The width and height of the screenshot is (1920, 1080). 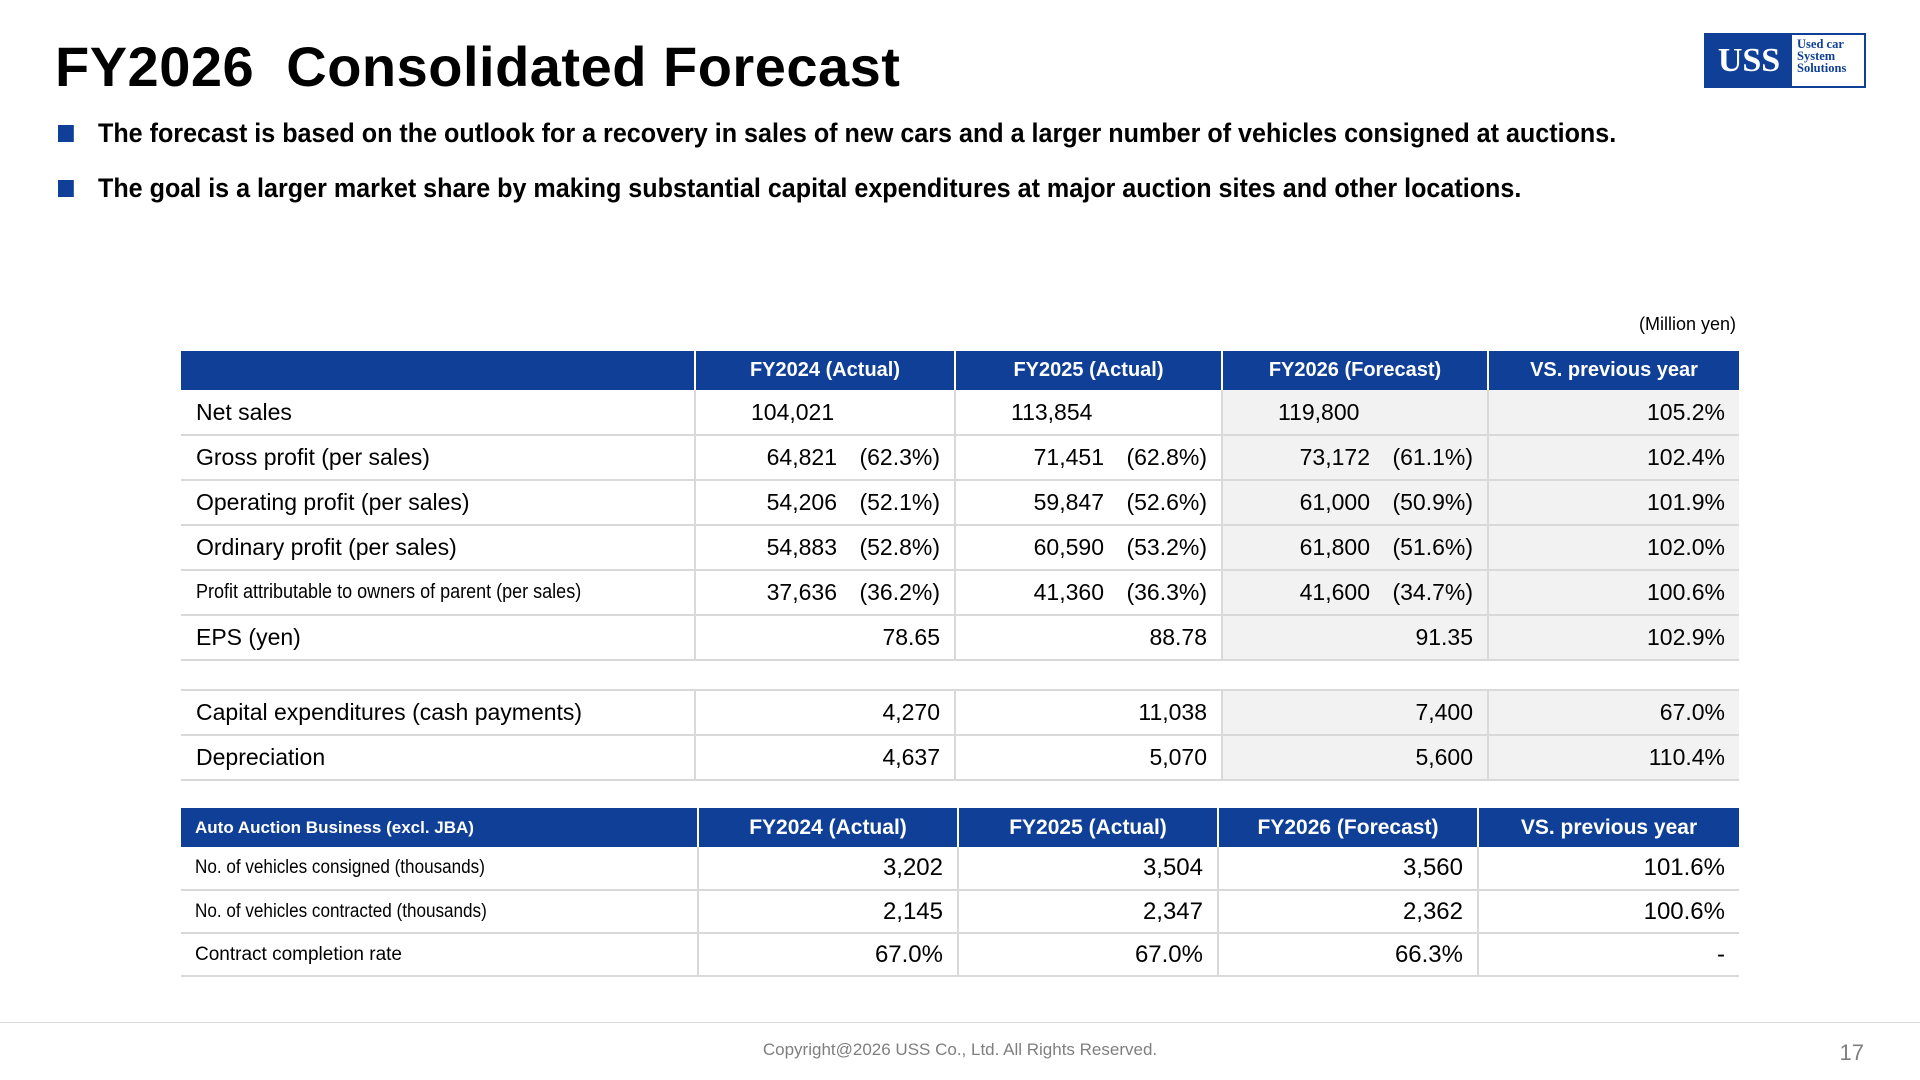 What do you see at coordinates (341, 911) in the screenshot?
I see `row-label-text: No. of vehicles contracted (thousands)` at bounding box center [341, 911].